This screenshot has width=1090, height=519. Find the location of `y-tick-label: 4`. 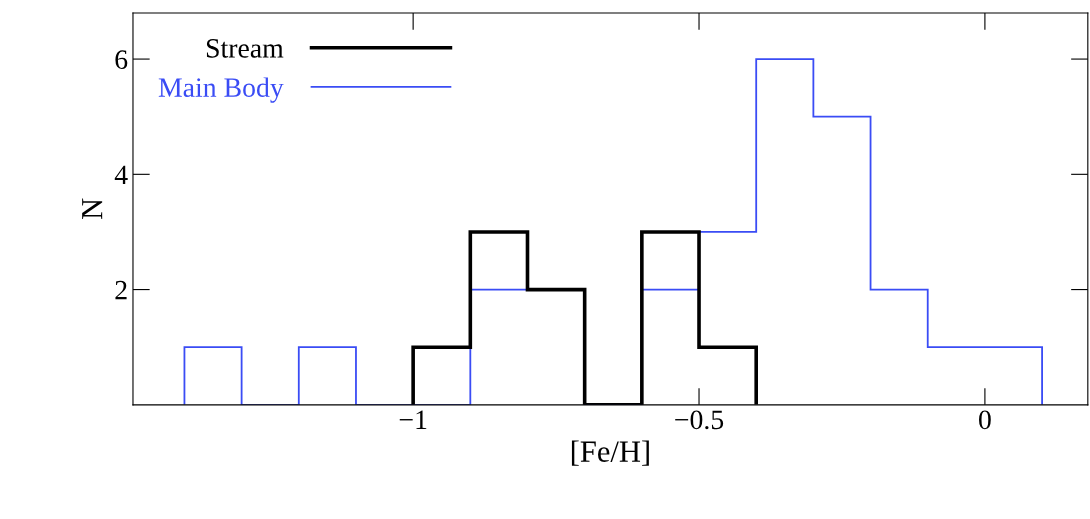

y-tick-label: 4 is located at coordinates (121, 174).